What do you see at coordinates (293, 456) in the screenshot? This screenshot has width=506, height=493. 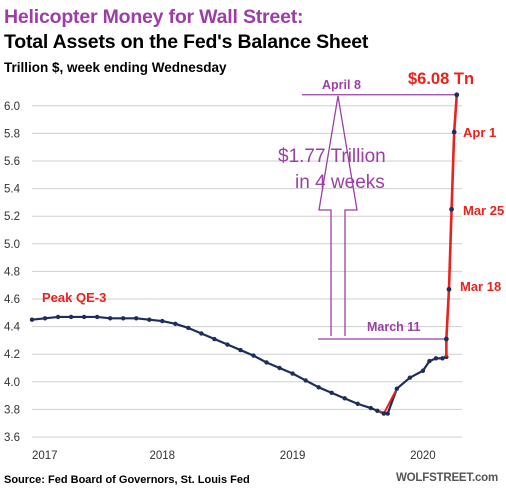 I see `x-tick-label: 2019` at bounding box center [293, 456].